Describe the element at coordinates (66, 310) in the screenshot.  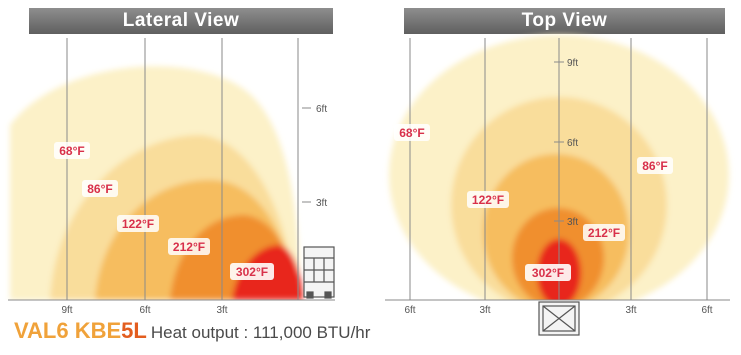
I see `lateral-distance-label-9ft: 9ft` at that location.